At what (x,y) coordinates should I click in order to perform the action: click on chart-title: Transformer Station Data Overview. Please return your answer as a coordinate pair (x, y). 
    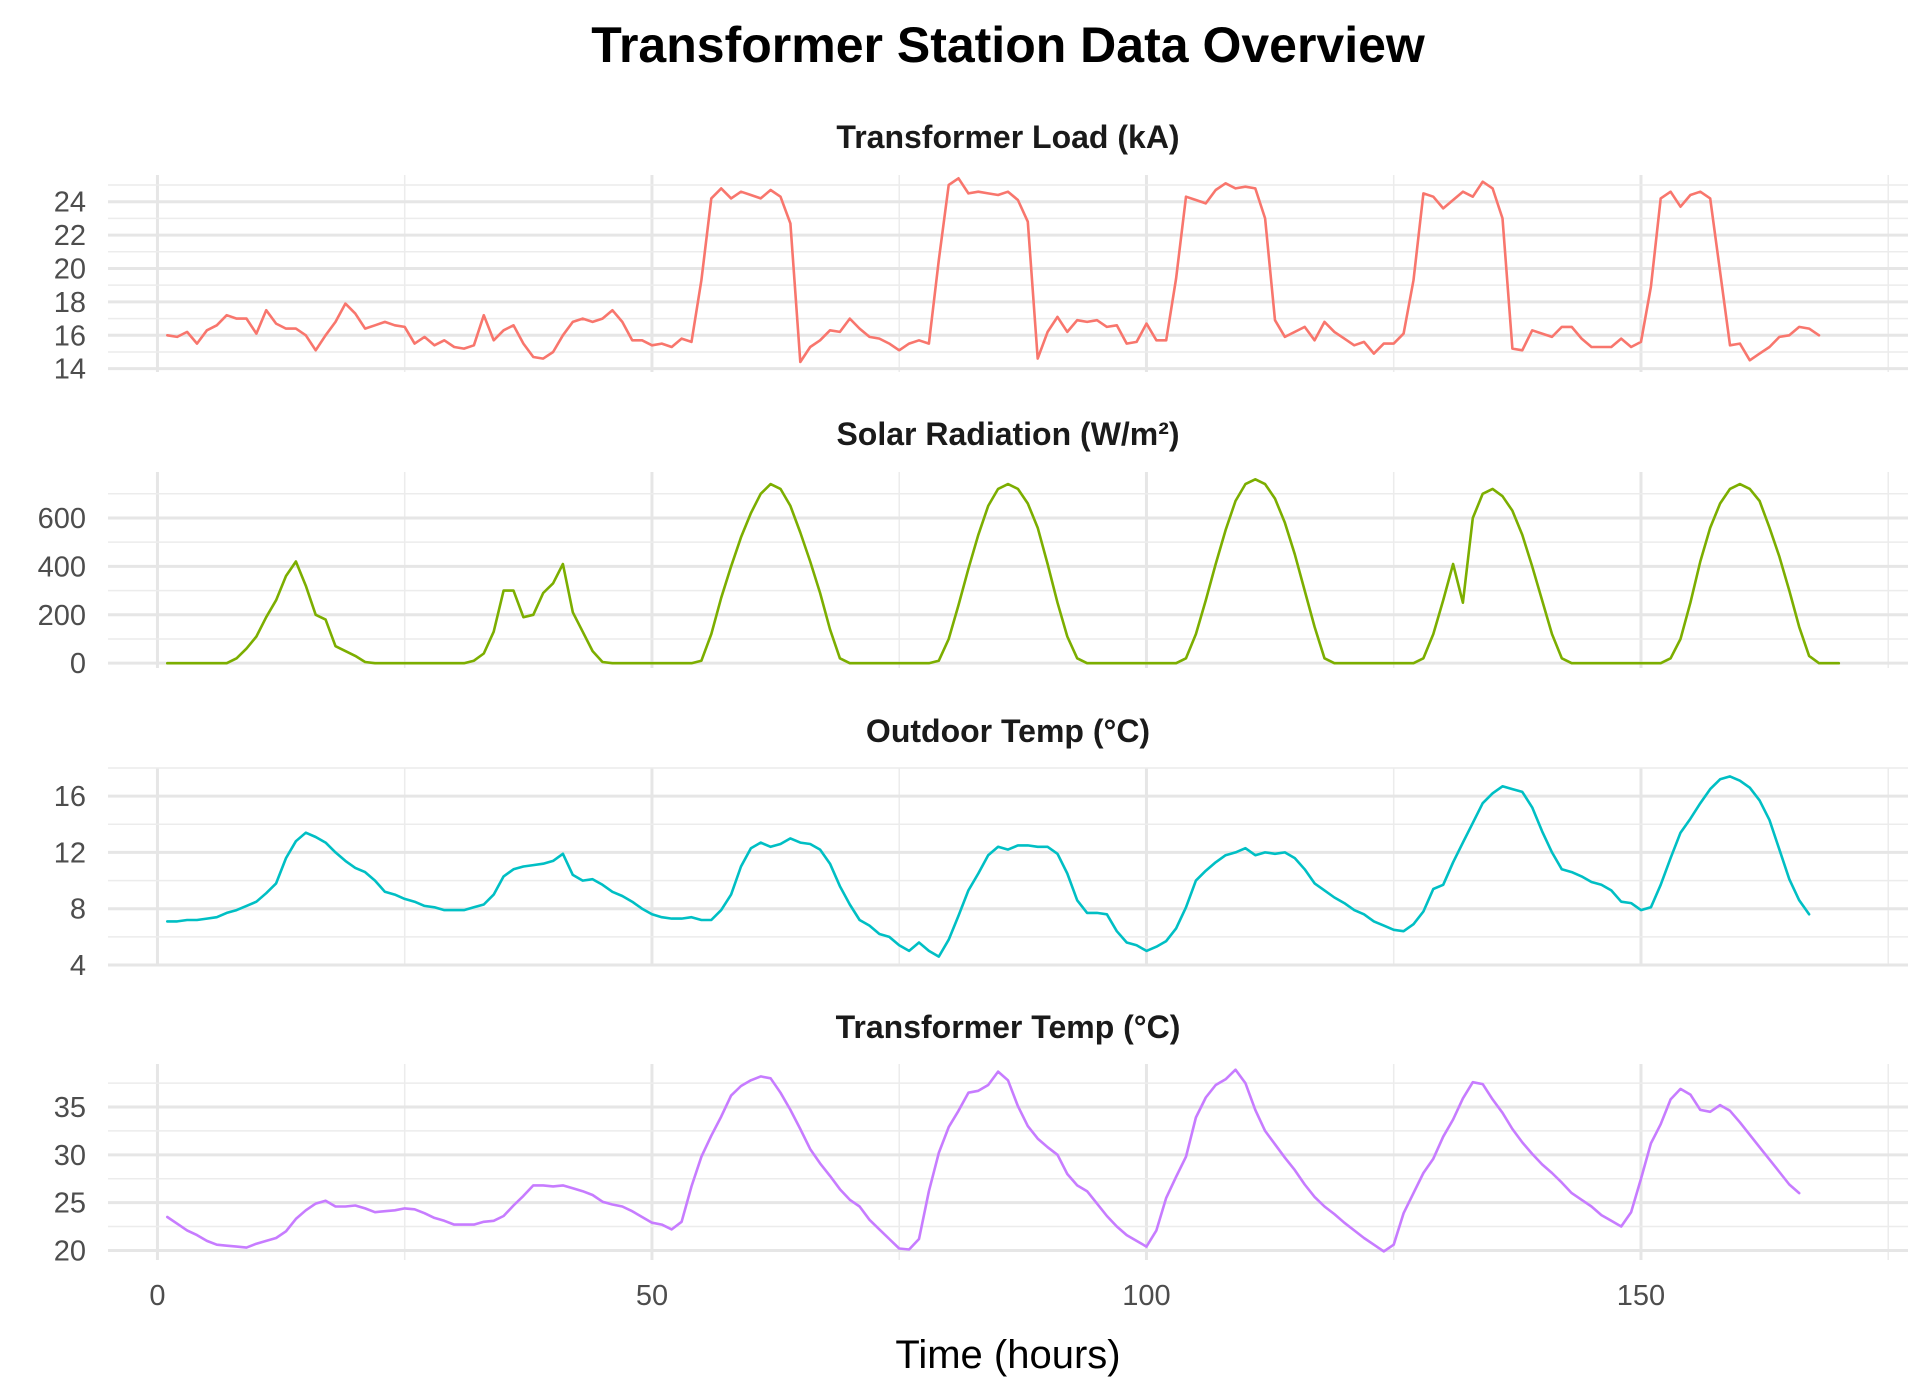
    Looking at the image, I should click on (1008, 45).